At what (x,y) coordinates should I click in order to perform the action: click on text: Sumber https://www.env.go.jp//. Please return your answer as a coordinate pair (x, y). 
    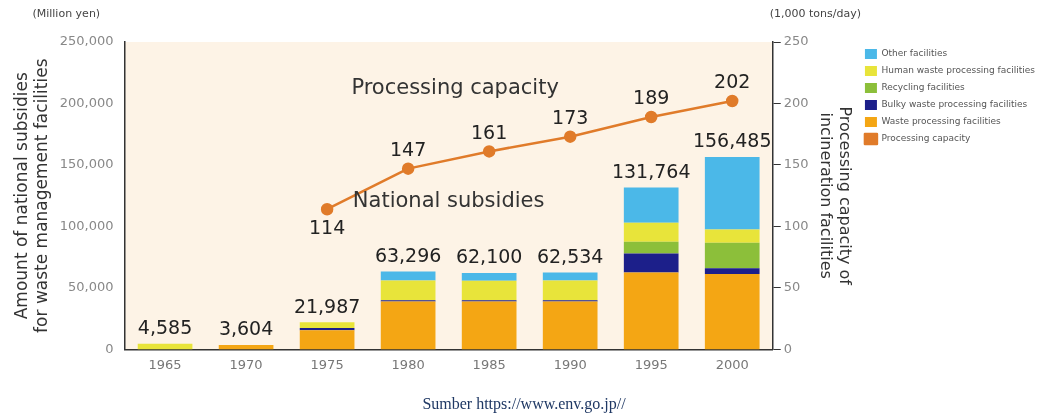
    Looking at the image, I should click on (524, 404).